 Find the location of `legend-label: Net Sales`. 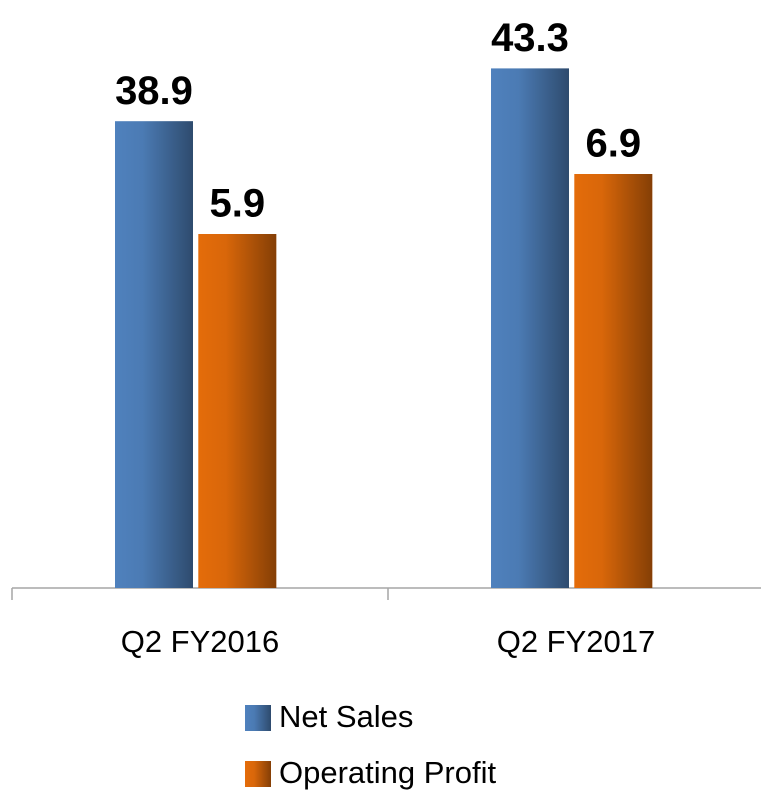

legend-label: Net Sales is located at coordinates (346, 716).